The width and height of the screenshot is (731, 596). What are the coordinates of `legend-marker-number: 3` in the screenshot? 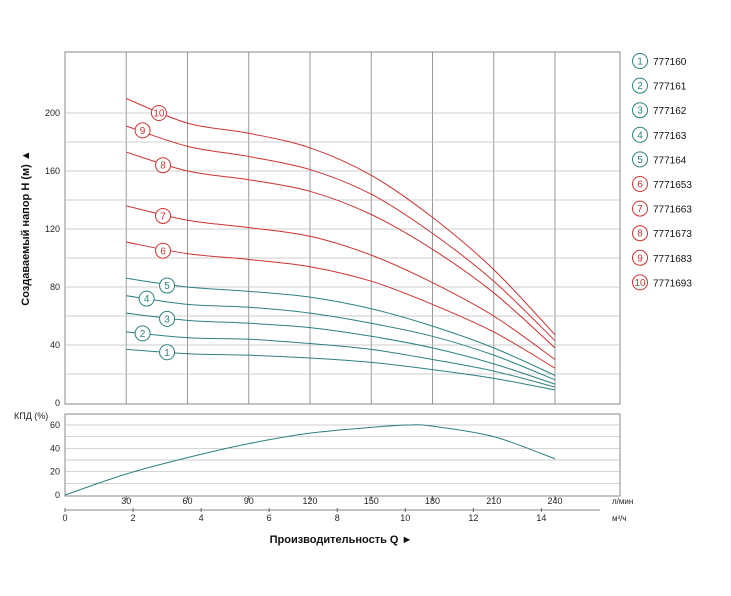 It's located at (640, 111).